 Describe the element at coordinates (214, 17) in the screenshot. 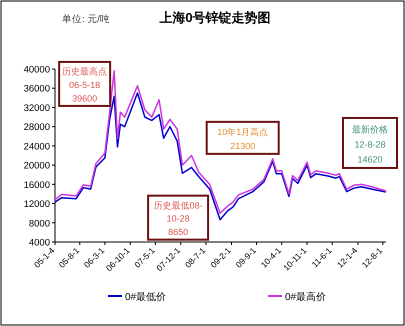

I see `chart-title: 上海0号锌锭走势图` at that location.